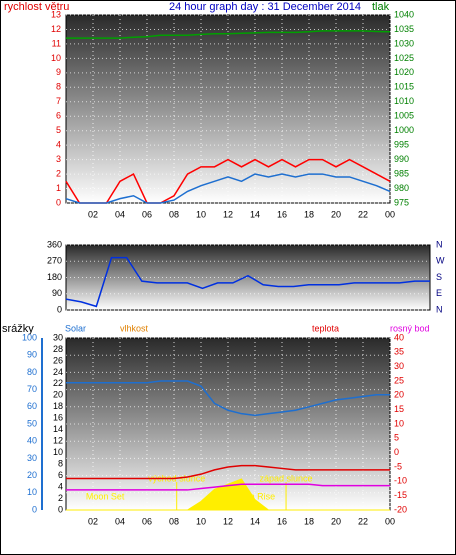 The height and width of the screenshot is (555, 456). What do you see at coordinates (404, 130) in the screenshot?
I see `y2-tick-label: 1000` at bounding box center [404, 130].